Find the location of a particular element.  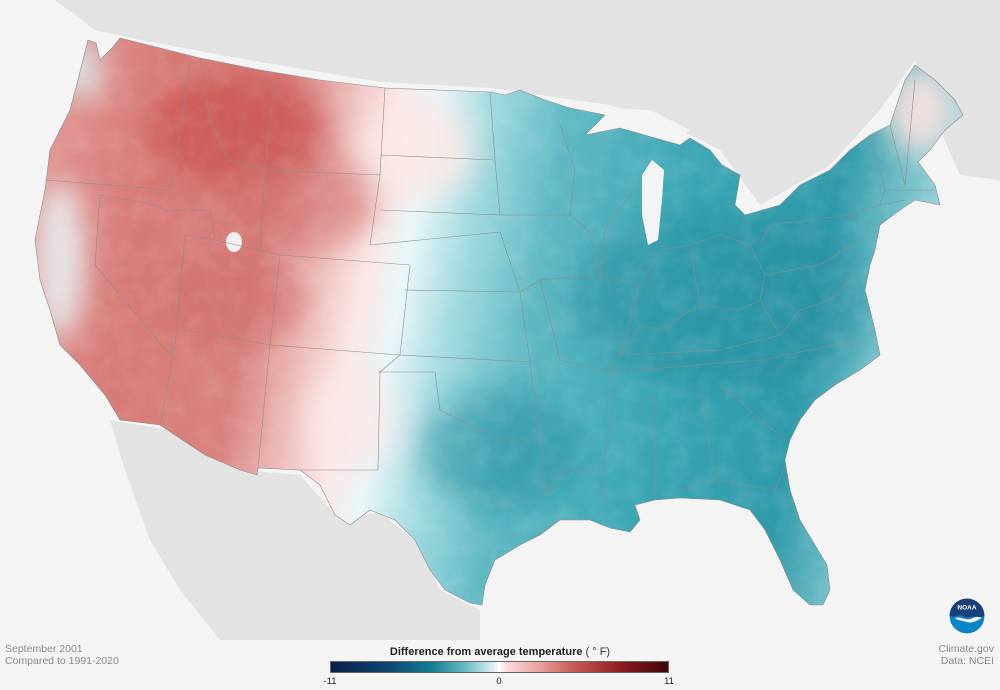

legend-unit: ( ° F) is located at coordinates (598, 652).